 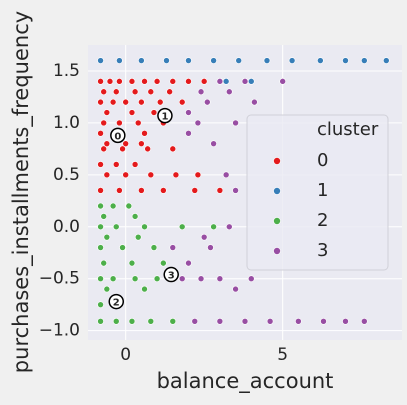 What do you see at coordinates (21, 192) in the screenshot?
I see `y-axis-label: purchases_installments_frequency` at bounding box center [21, 192].